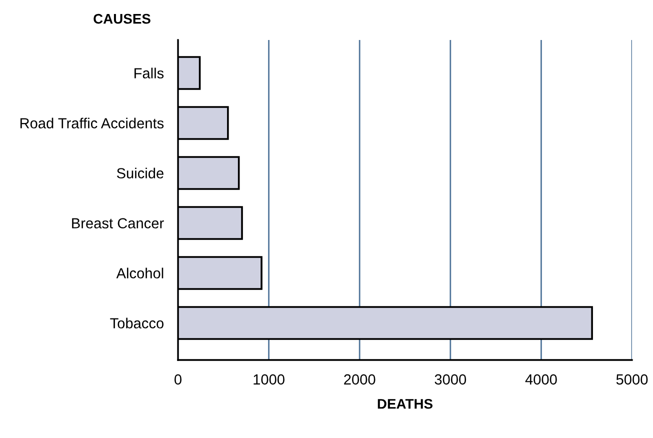  What do you see at coordinates (149, 73) in the screenshot?
I see `y-tick-label: Falls` at bounding box center [149, 73].